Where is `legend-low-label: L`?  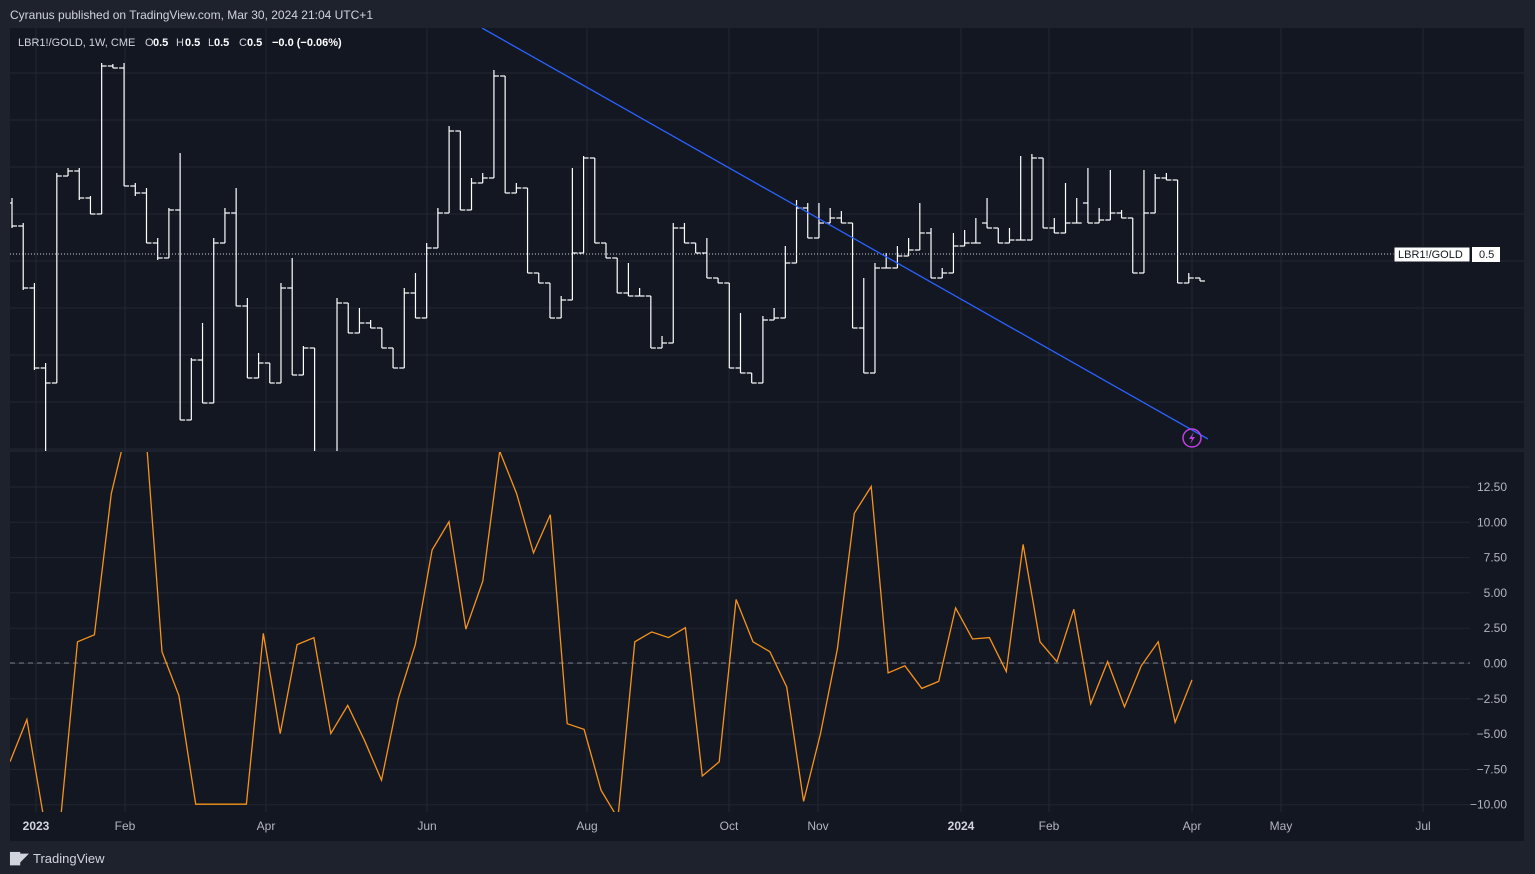
legend-low-label: L is located at coordinates (211, 43).